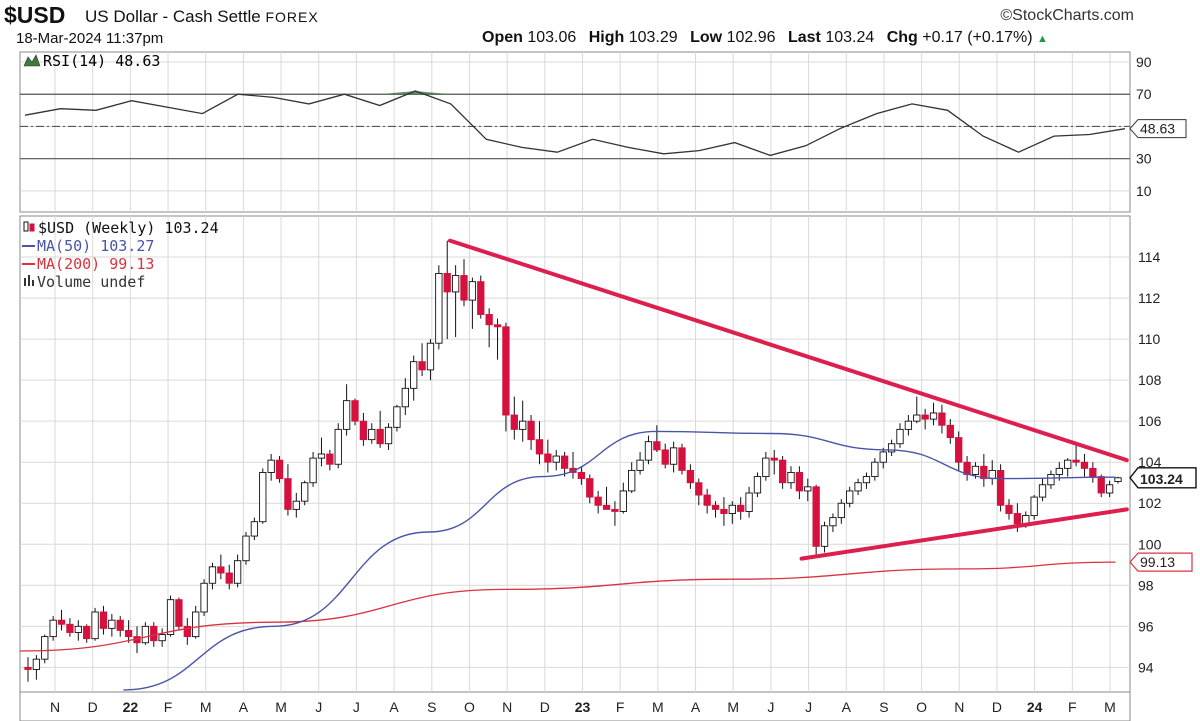 This screenshot has width=1200, height=721. Describe the element at coordinates (902, 37) in the screenshot. I see `chg-label: Chg` at that location.